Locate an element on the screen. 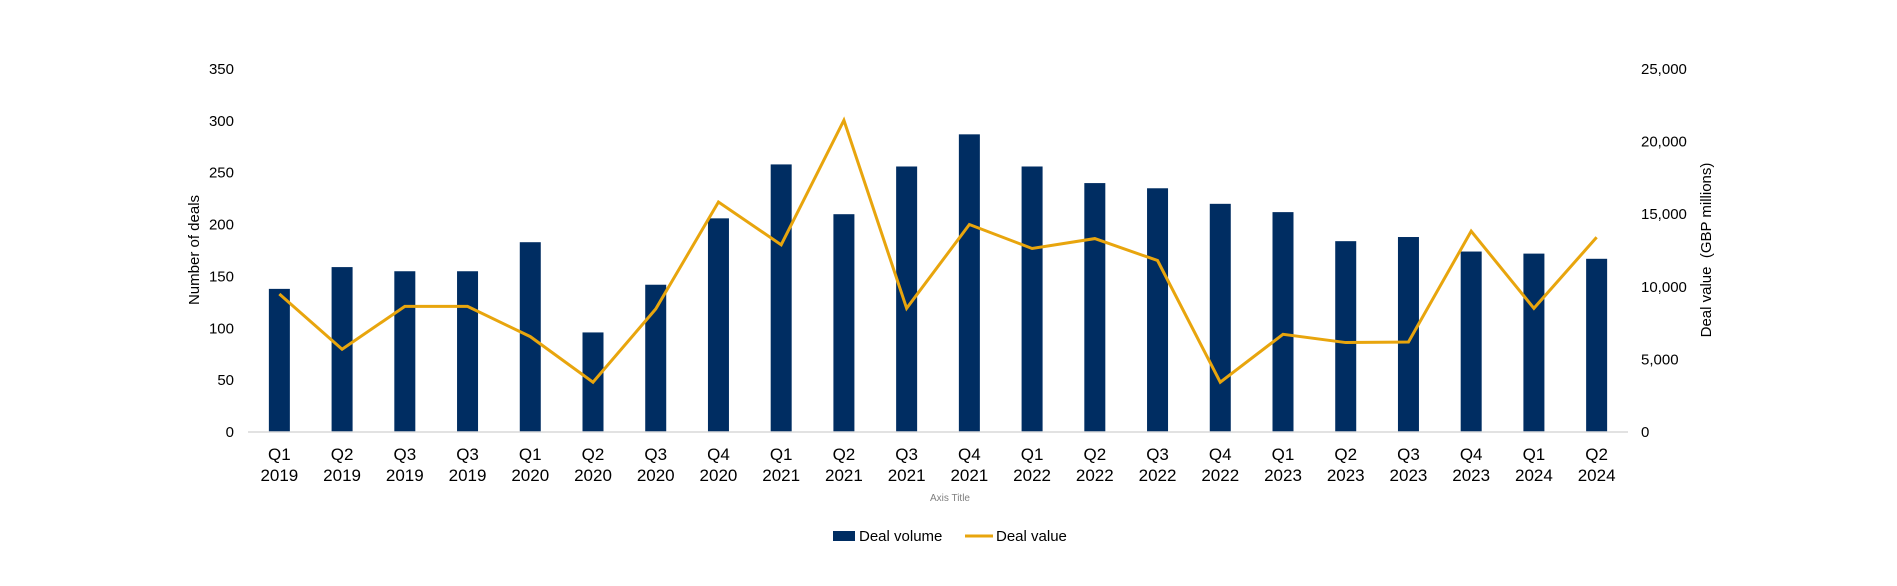  category-label: Q2 2021 is located at coordinates (844, 465).